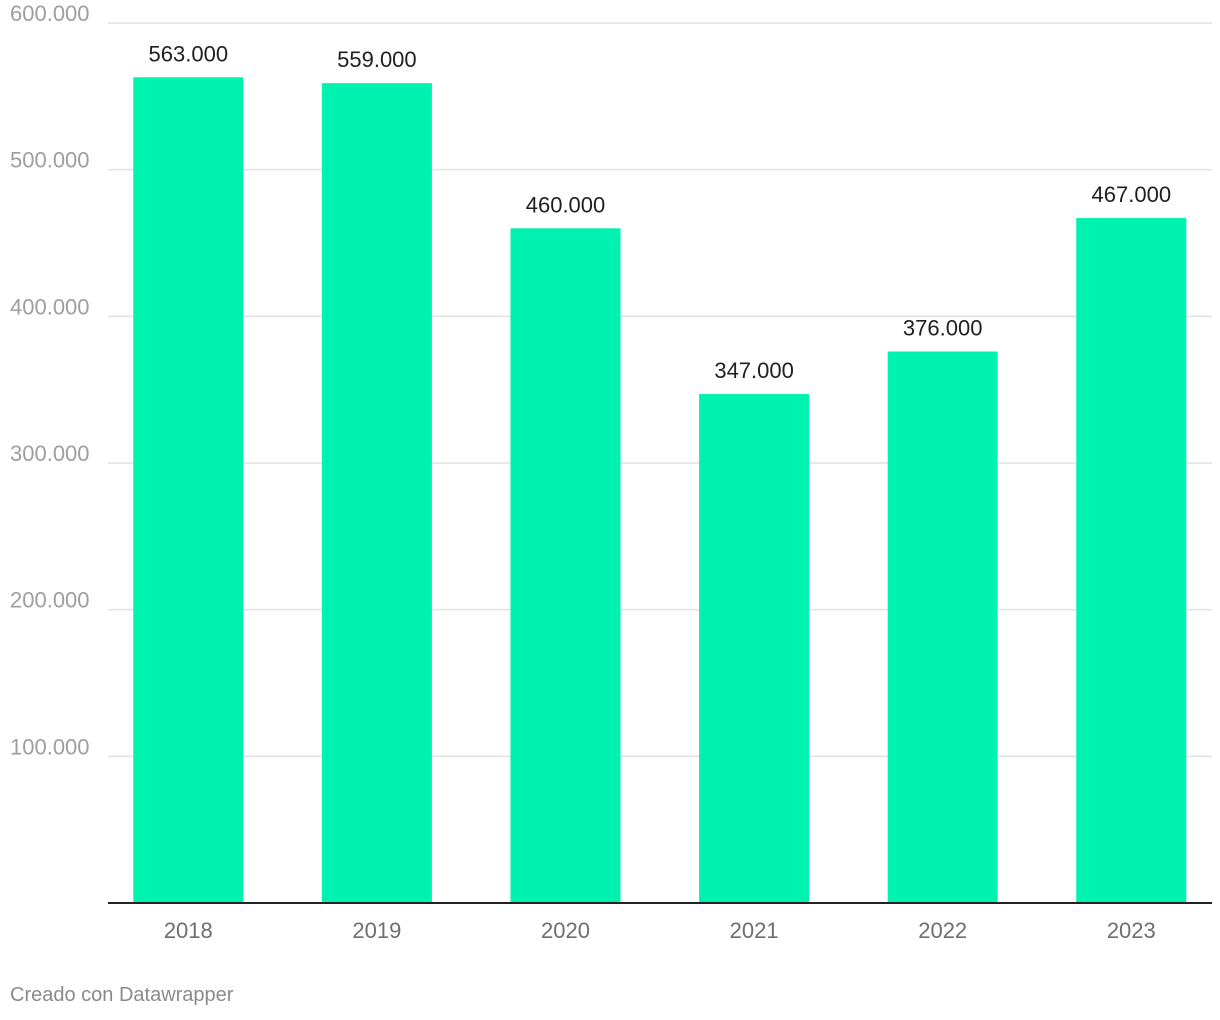  Describe the element at coordinates (942, 930) in the screenshot. I see `x-tick-label: 2022` at that location.